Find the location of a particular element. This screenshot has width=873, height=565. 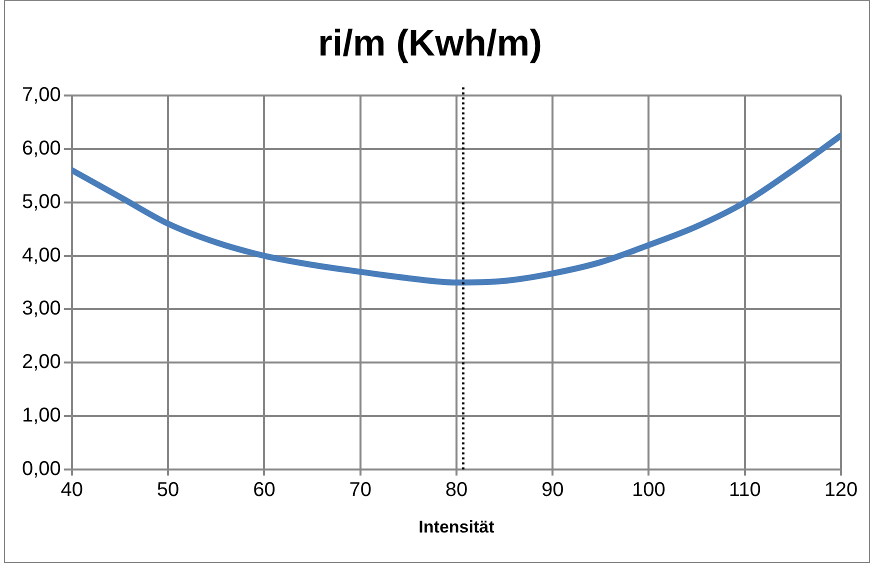

y-tick-label: 6,00 is located at coordinates (41, 148).